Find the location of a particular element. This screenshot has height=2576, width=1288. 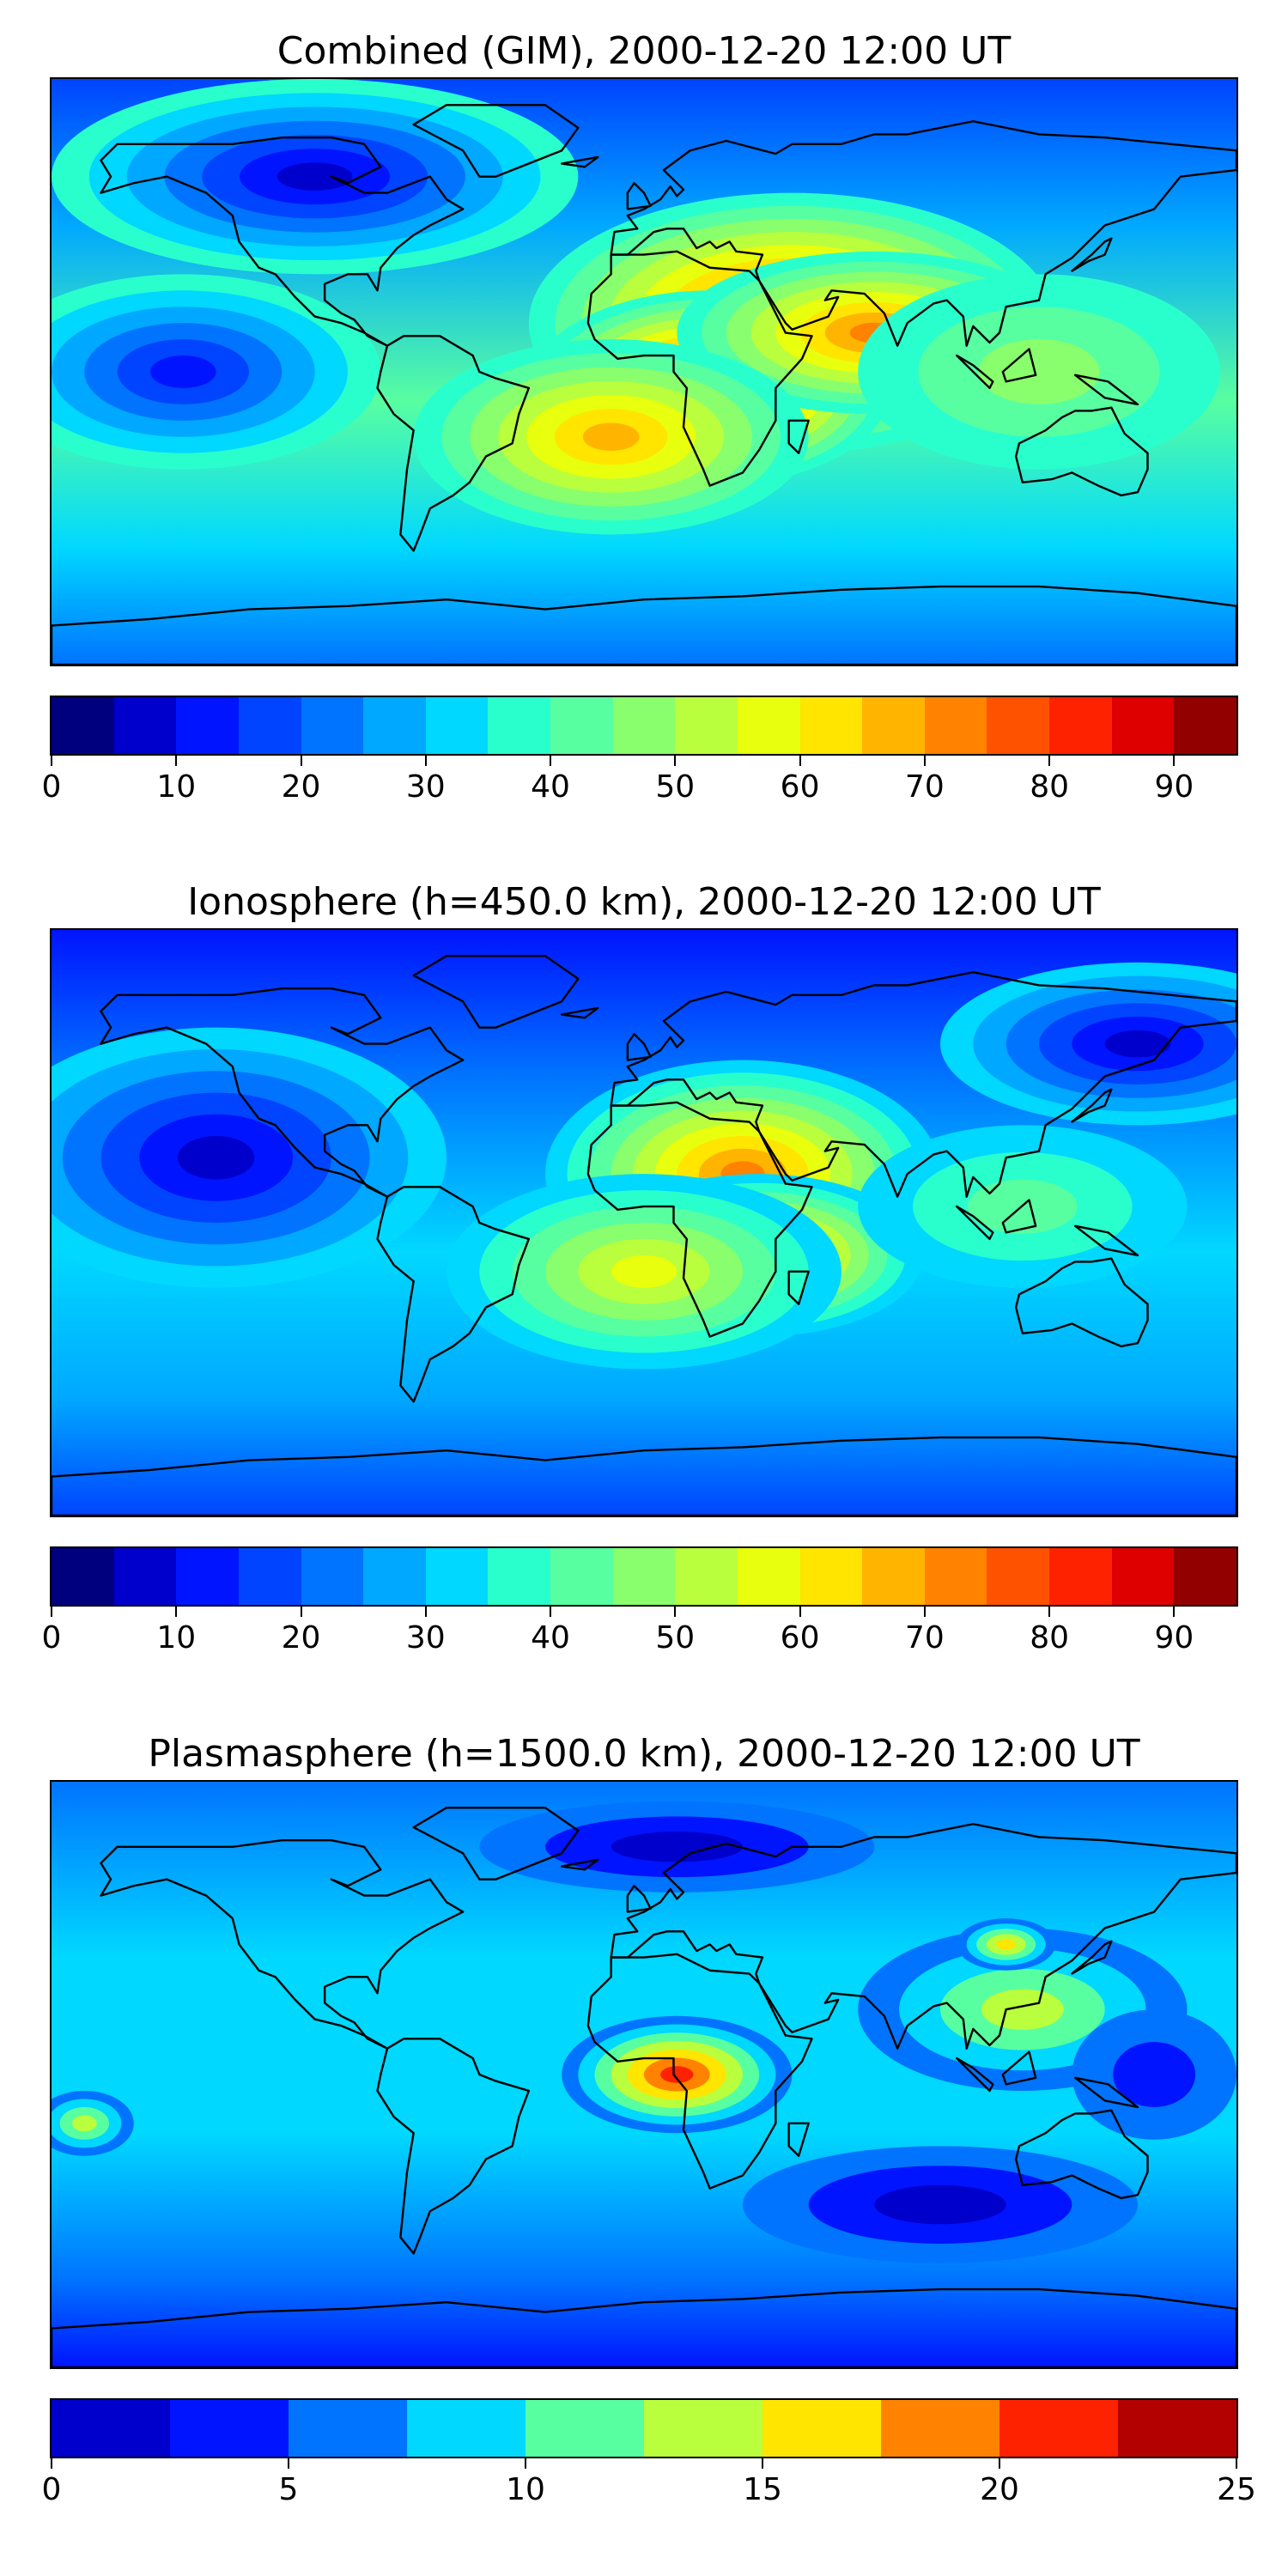

colorbar-tick-label: 15 is located at coordinates (762, 2489).